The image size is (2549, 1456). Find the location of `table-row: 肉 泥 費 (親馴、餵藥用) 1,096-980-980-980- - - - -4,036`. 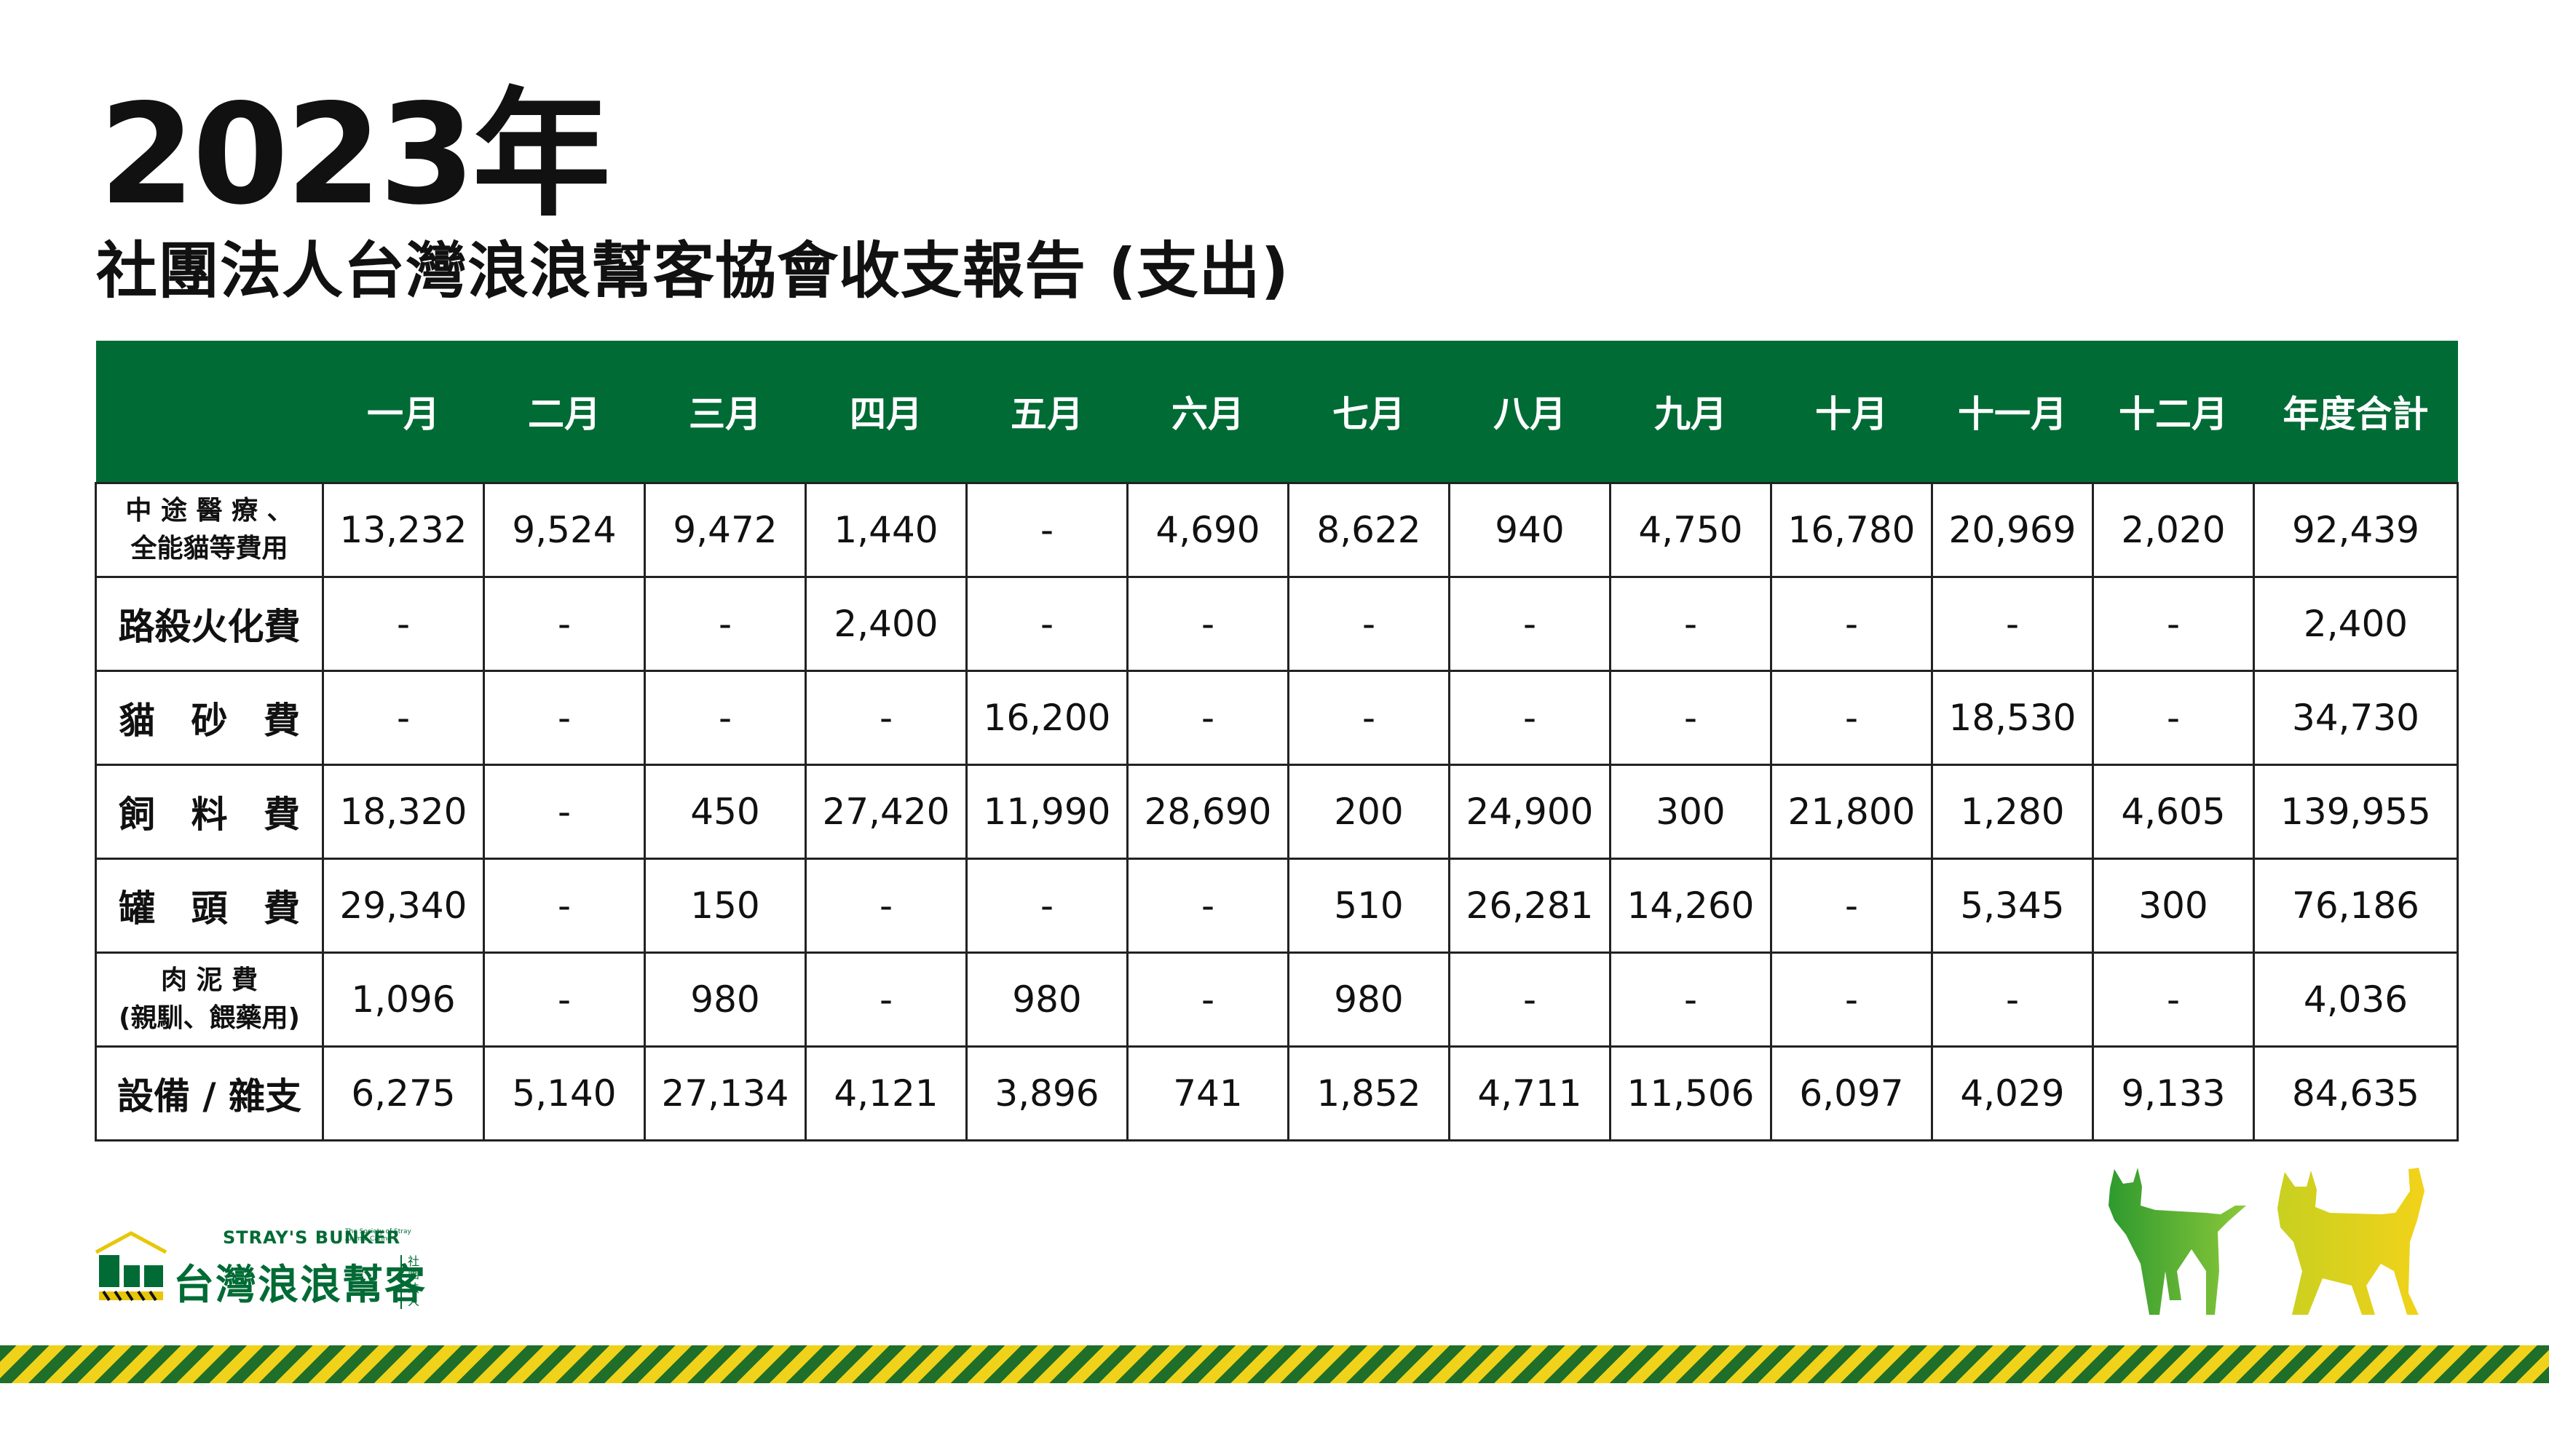

table-row: 肉 泥 費 (親馴、餵藥用) 1,096-980-980-980- - - - -4,036 is located at coordinates (1277, 999).